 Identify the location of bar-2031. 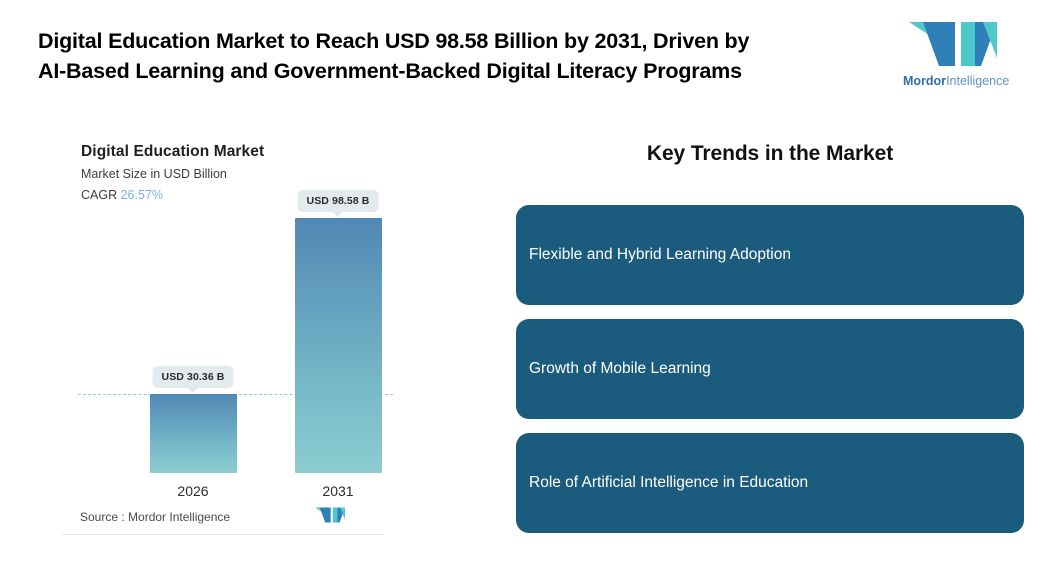
(338, 345).